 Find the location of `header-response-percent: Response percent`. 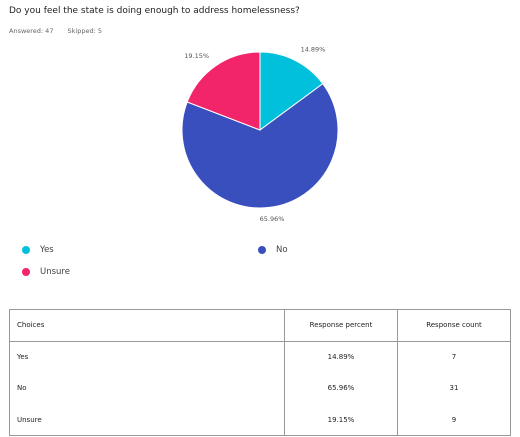

header-response-percent: Response percent is located at coordinates (341, 325).